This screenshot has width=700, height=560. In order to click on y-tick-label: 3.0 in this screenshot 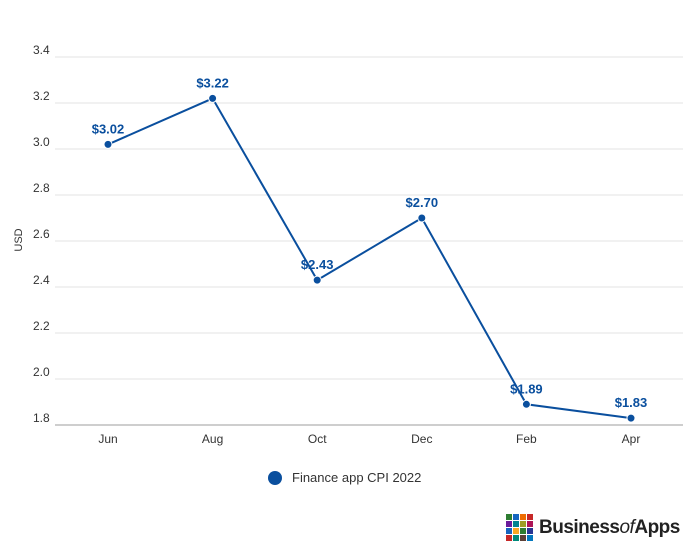, I will do `click(41, 142)`.